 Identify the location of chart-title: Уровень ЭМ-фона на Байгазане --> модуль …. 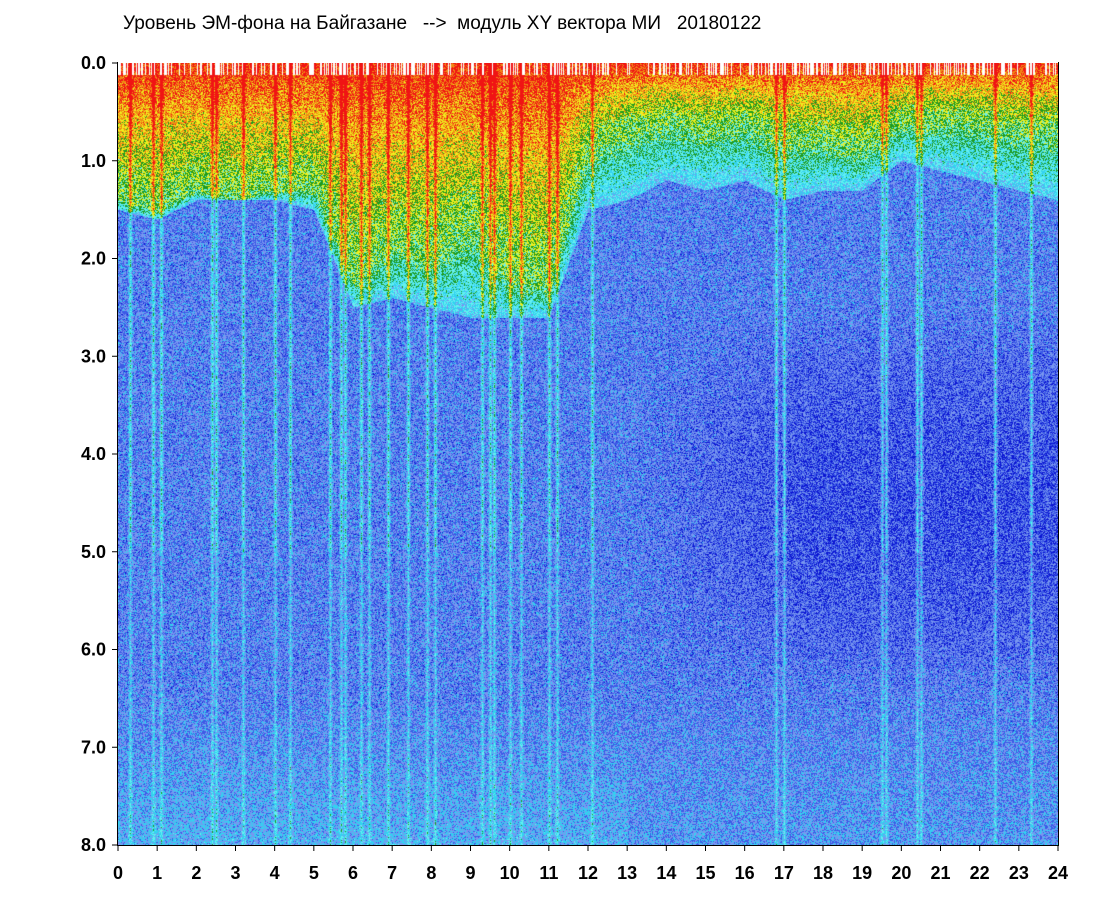
(442, 23).